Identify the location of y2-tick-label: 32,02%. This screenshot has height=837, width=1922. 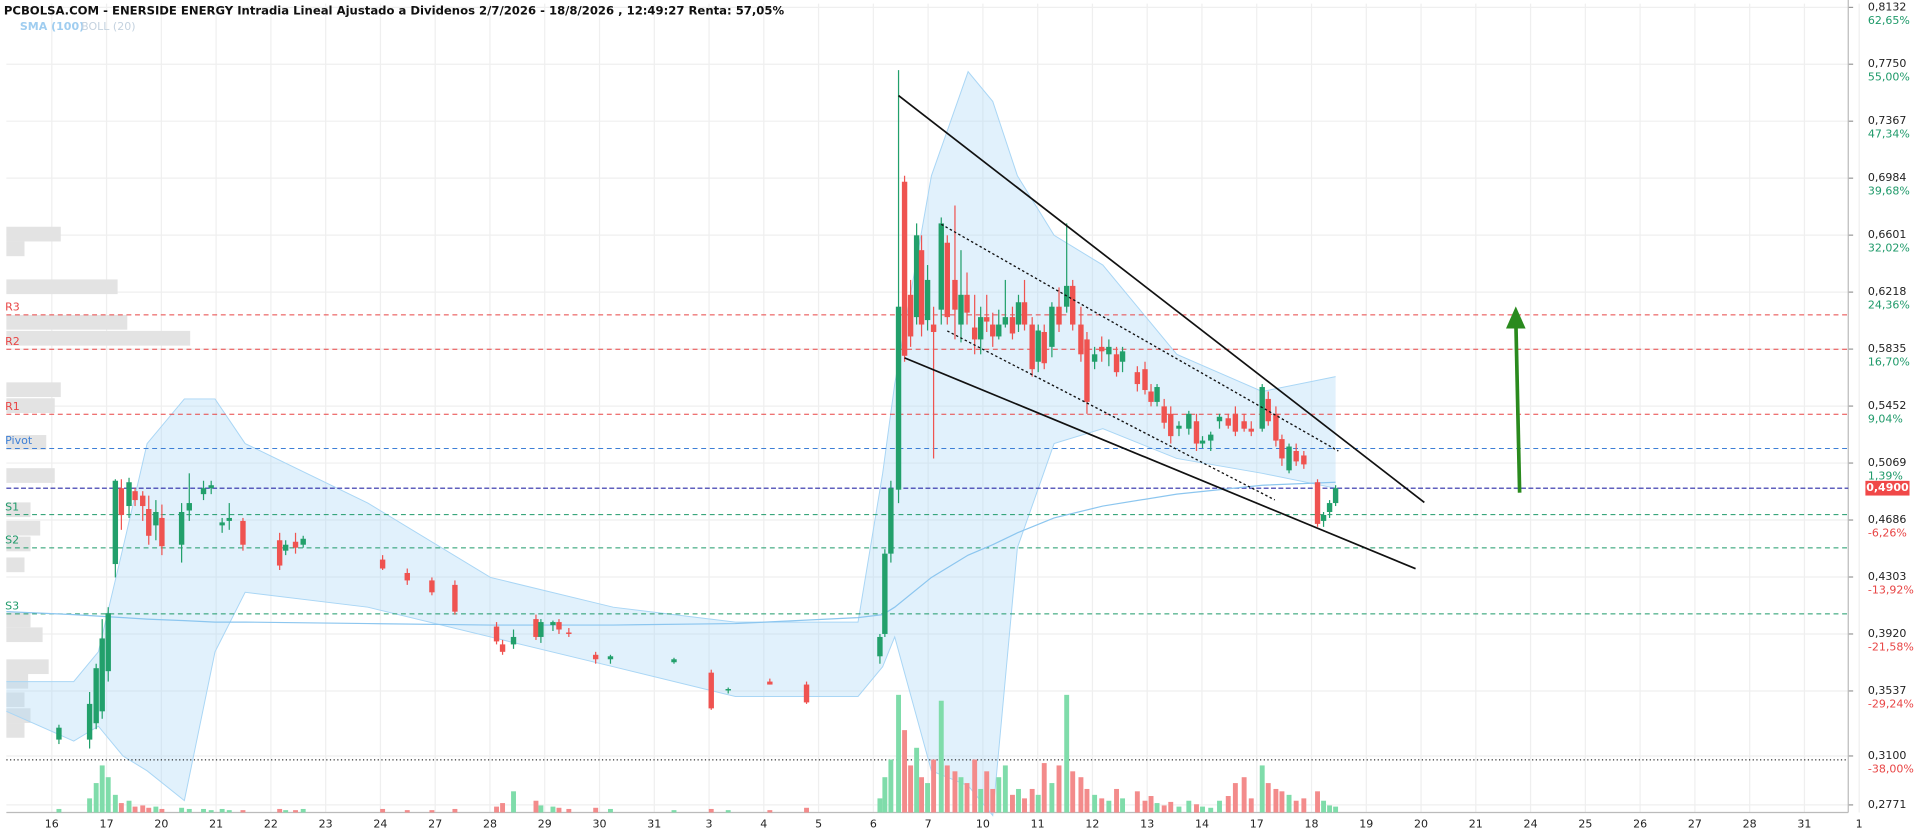
(1889, 248).